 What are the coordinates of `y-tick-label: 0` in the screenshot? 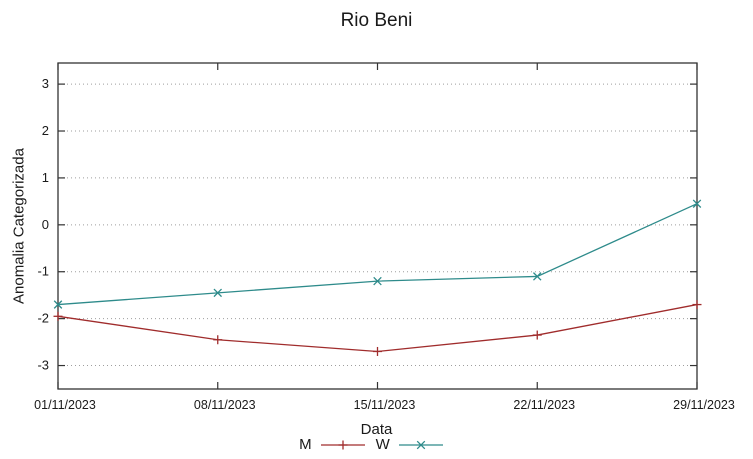 It's located at (45, 224).